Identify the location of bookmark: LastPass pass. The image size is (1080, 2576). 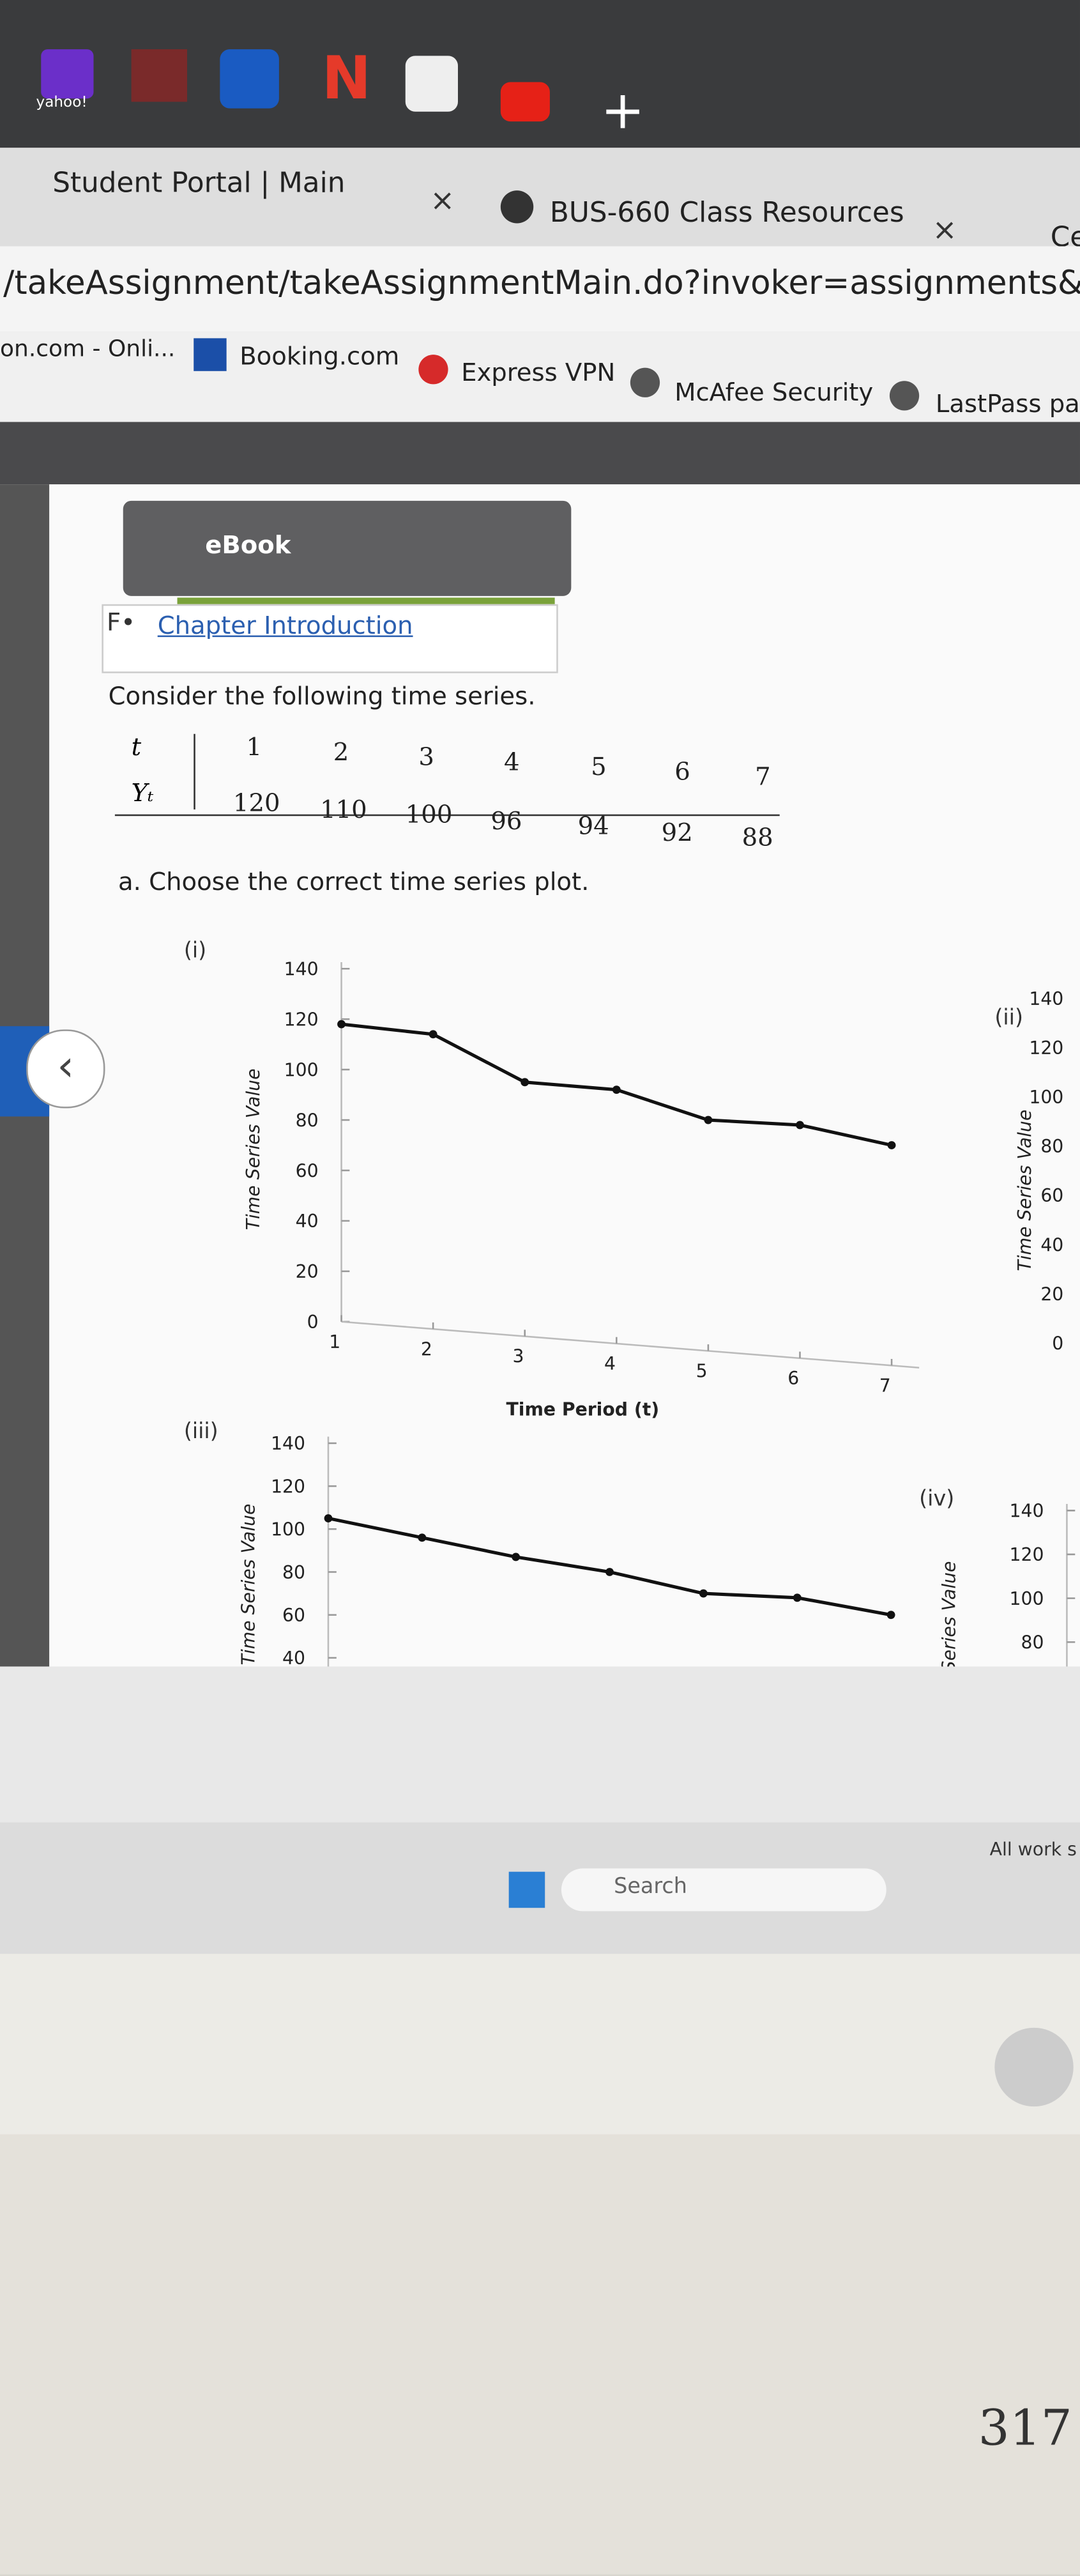
(1007, 404).